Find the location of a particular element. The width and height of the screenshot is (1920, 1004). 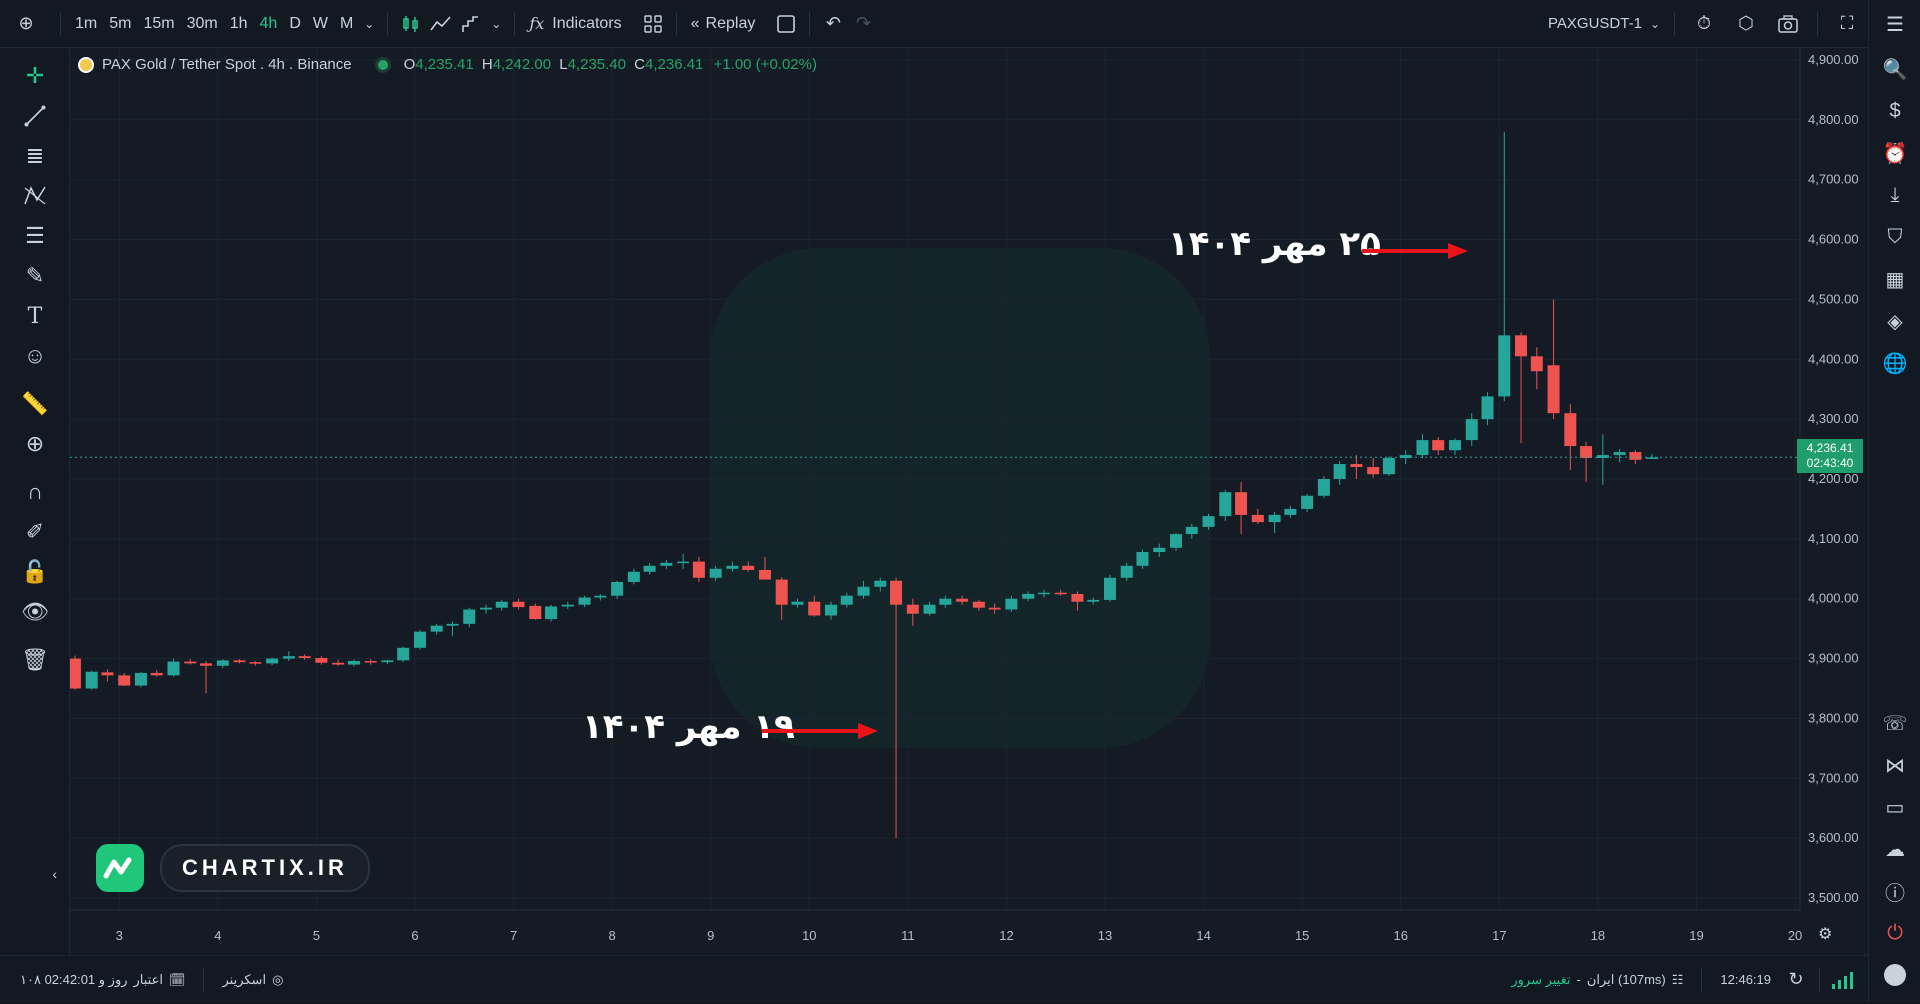

download-icon: ⤓ is located at coordinates (1895, 194).